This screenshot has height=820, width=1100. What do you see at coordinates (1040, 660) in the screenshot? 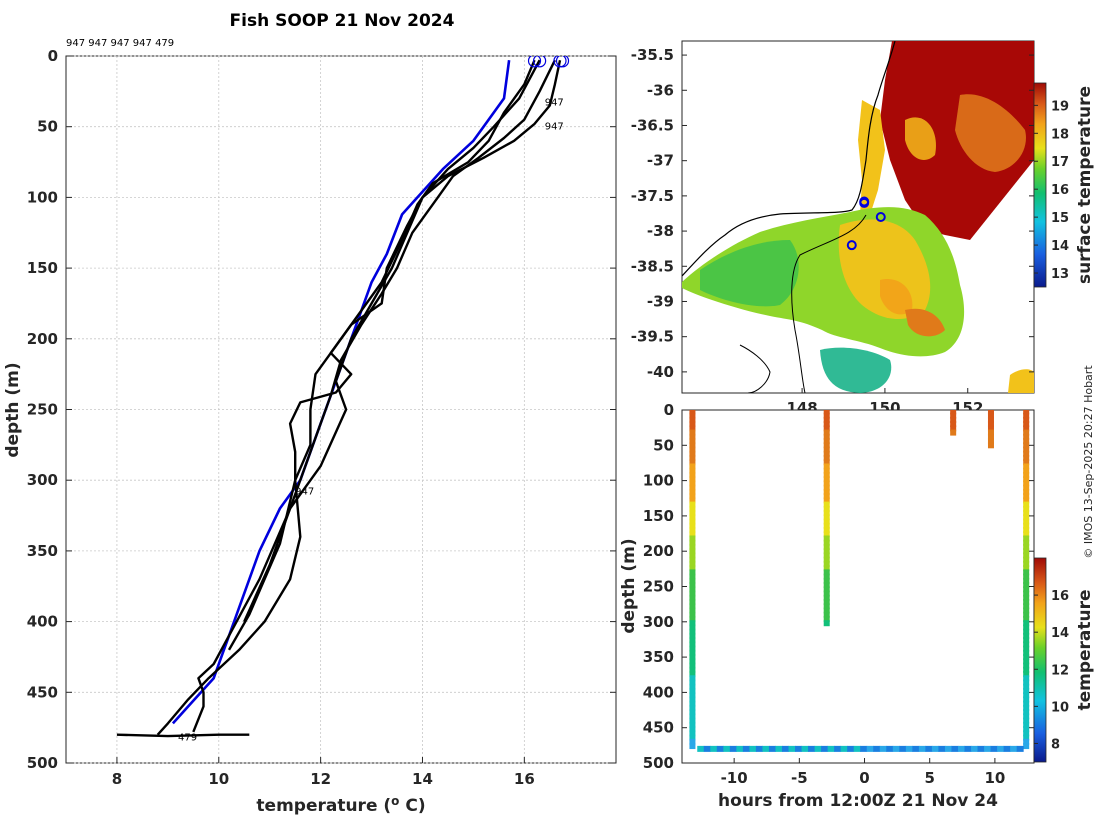
I see `section-colorbar` at bounding box center [1040, 660].